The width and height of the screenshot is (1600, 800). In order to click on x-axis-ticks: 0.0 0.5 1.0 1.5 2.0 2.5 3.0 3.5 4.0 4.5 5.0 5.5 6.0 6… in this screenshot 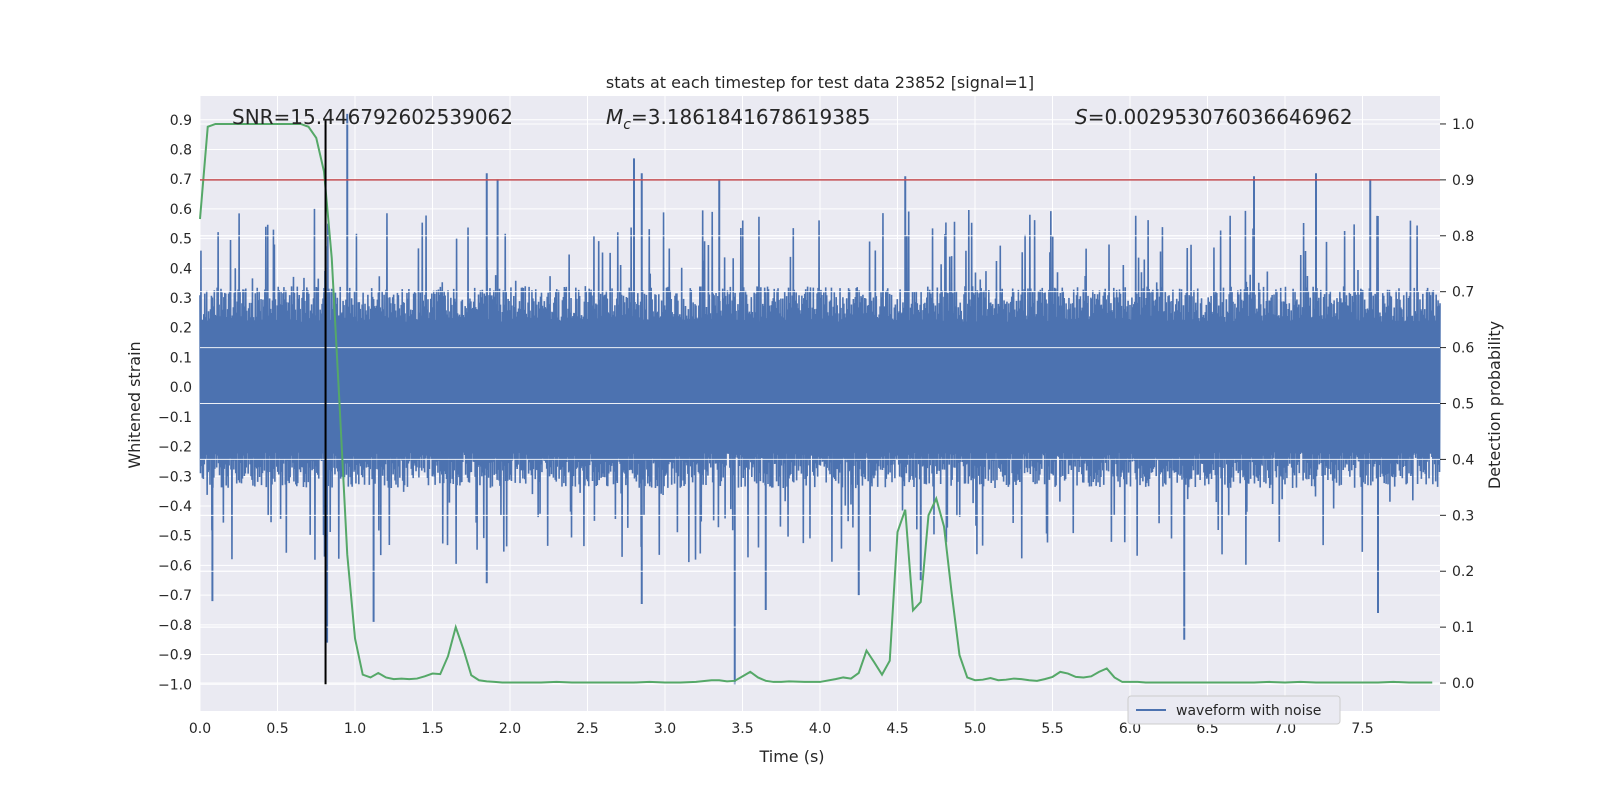, I will do `click(781, 729)`.